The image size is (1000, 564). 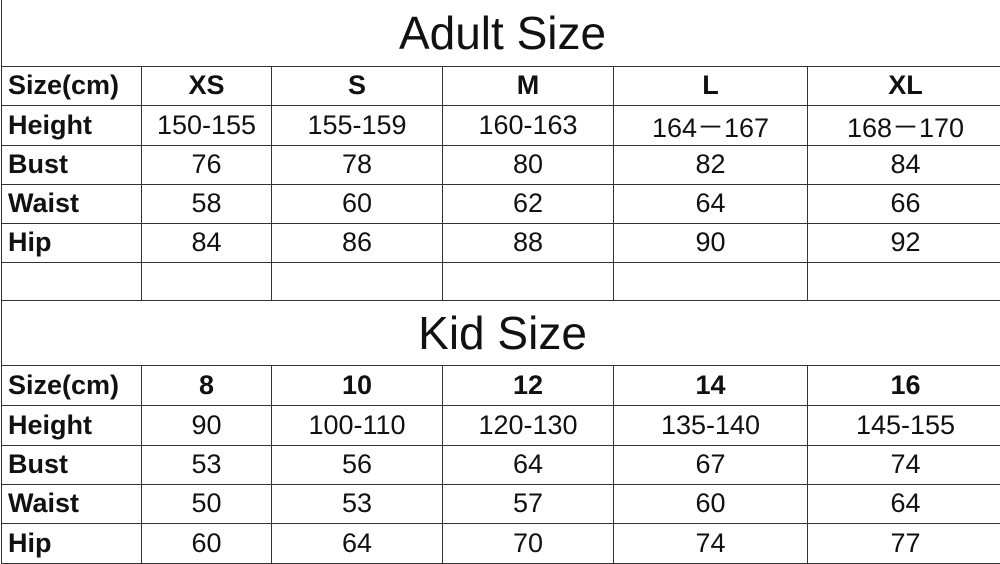 What do you see at coordinates (207, 125) in the screenshot?
I see `size-cell: 150-155` at bounding box center [207, 125].